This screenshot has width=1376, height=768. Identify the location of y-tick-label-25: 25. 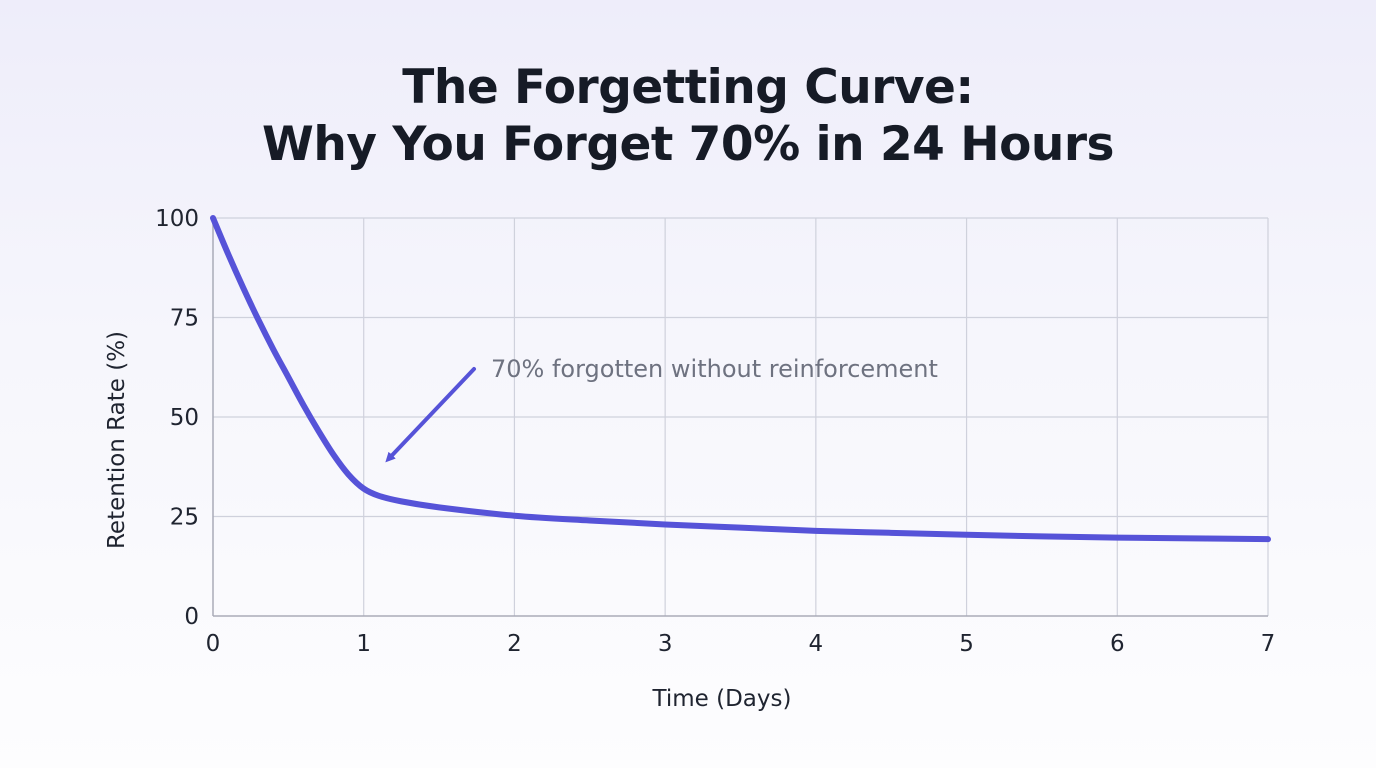
(184, 518).